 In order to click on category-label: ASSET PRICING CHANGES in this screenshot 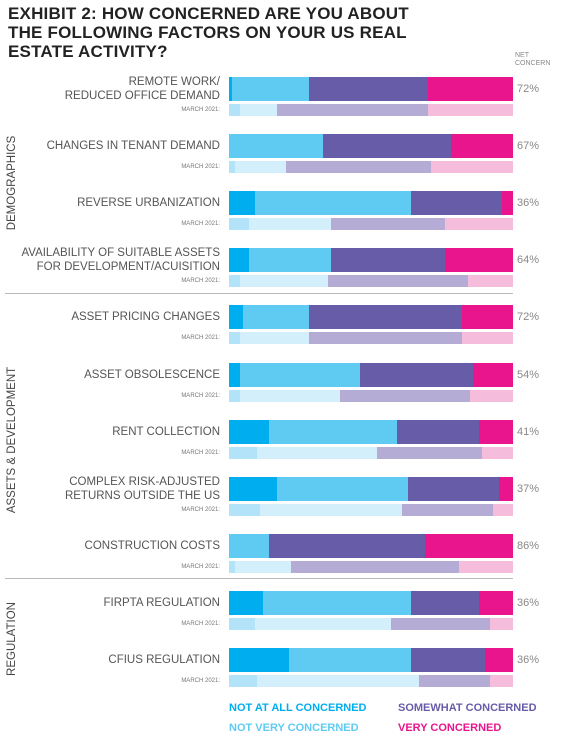, I will do `click(145, 317)`.